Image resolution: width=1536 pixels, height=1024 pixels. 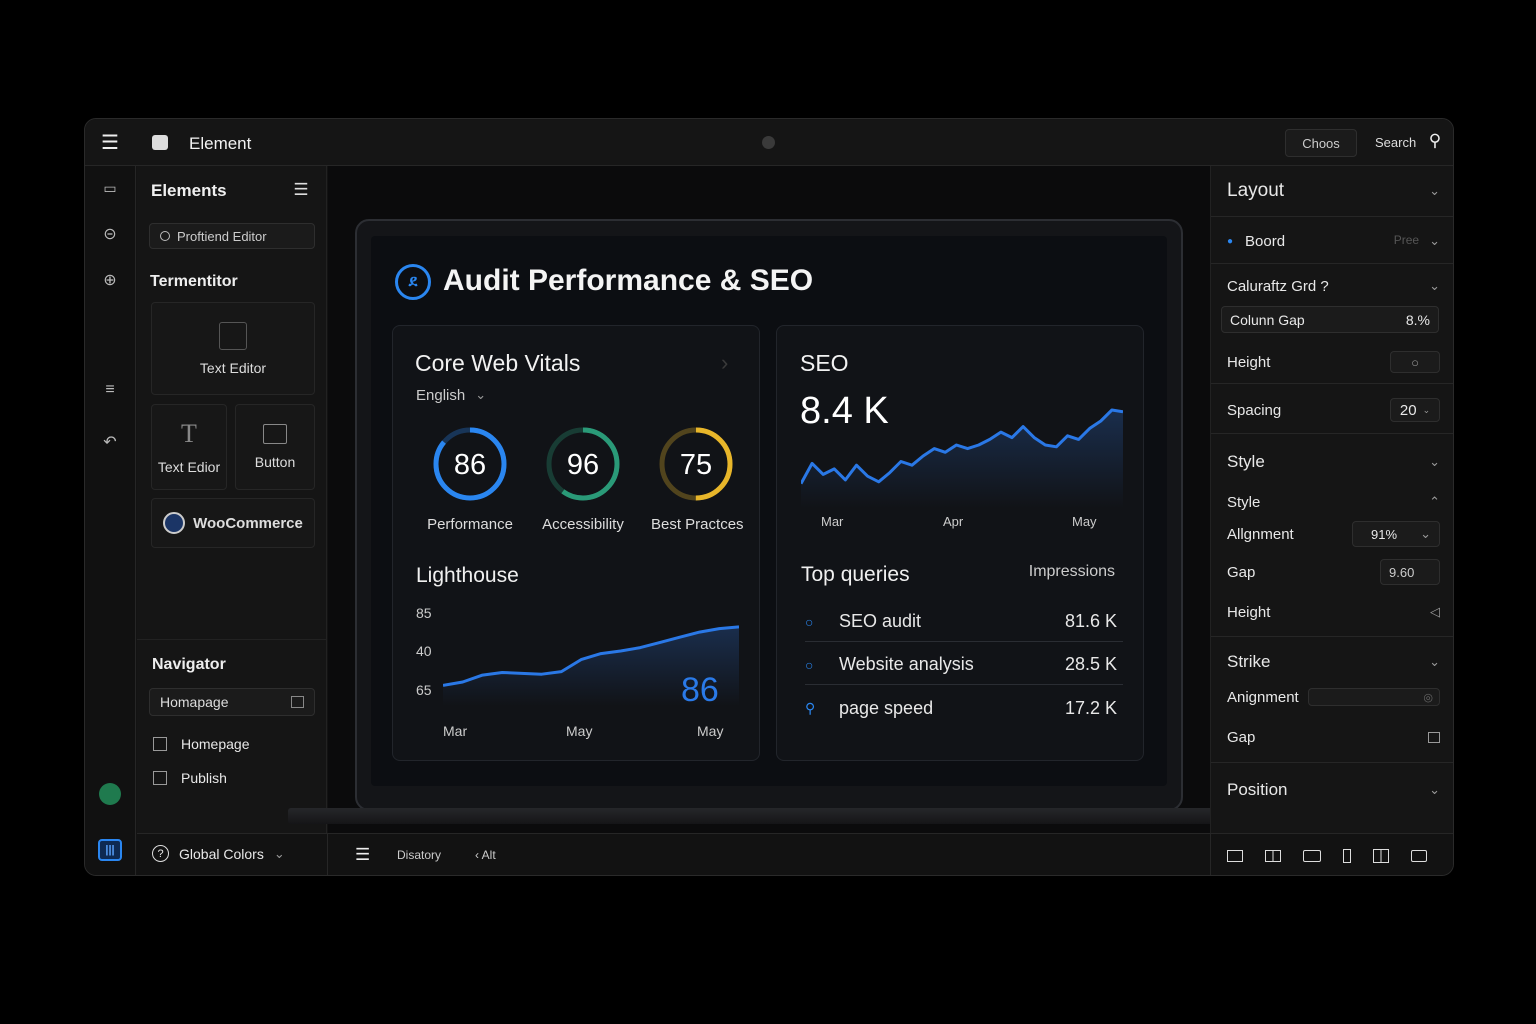 What do you see at coordinates (1396, 534) in the screenshot?
I see `alignment-select: 91% ⌄` at bounding box center [1396, 534].